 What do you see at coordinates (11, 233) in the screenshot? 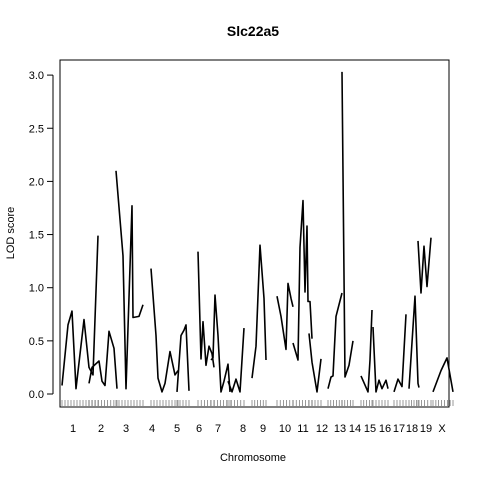
I see `y-axis-label: LOD score` at bounding box center [11, 233].